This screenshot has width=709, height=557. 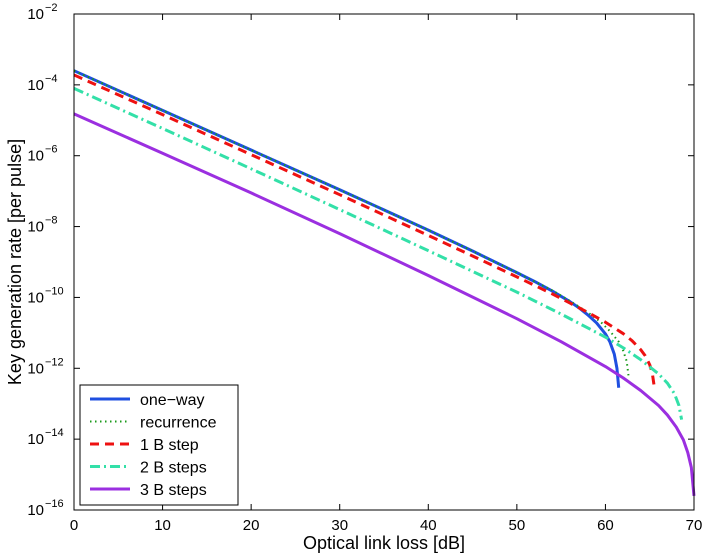 What do you see at coordinates (74, 525) in the screenshot?
I see `x-tick-label: 0` at bounding box center [74, 525].